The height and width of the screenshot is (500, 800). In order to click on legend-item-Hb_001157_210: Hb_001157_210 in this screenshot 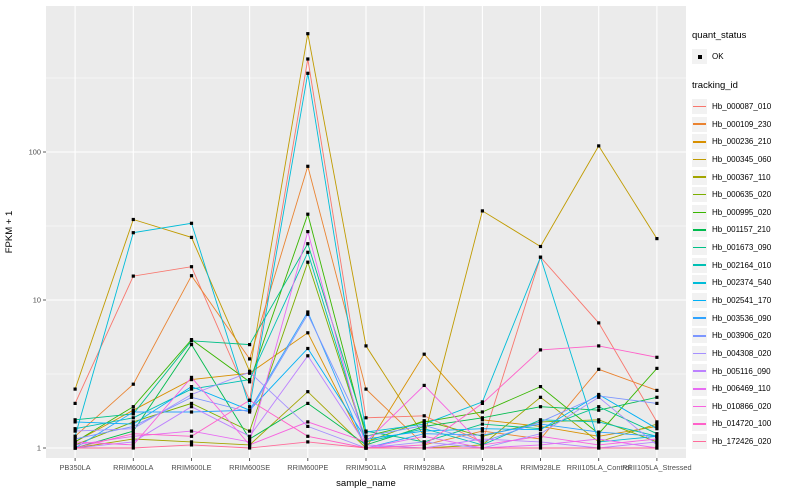, I will do `click(745, 230)`.